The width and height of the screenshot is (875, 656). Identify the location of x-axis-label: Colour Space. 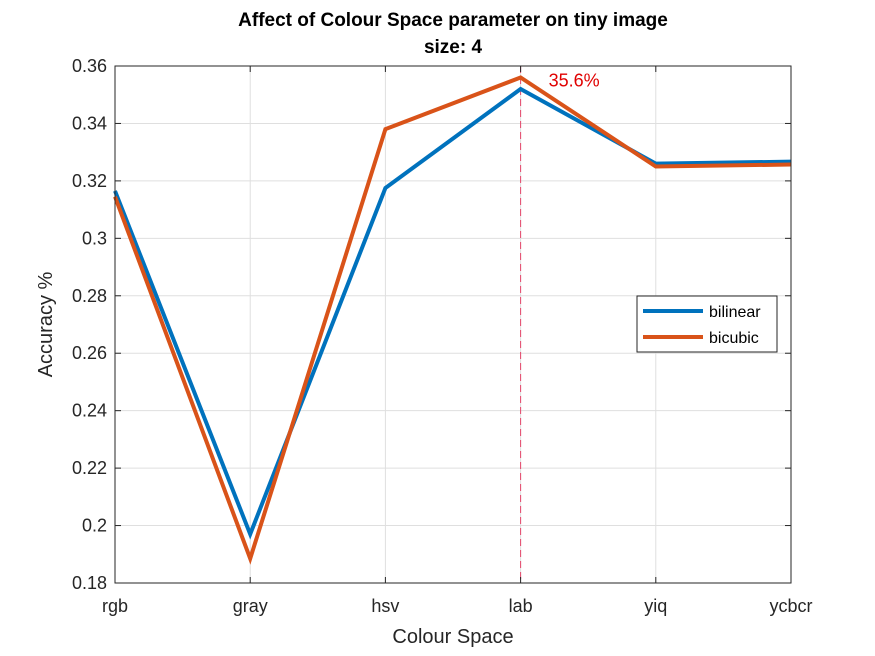
(452, 637).